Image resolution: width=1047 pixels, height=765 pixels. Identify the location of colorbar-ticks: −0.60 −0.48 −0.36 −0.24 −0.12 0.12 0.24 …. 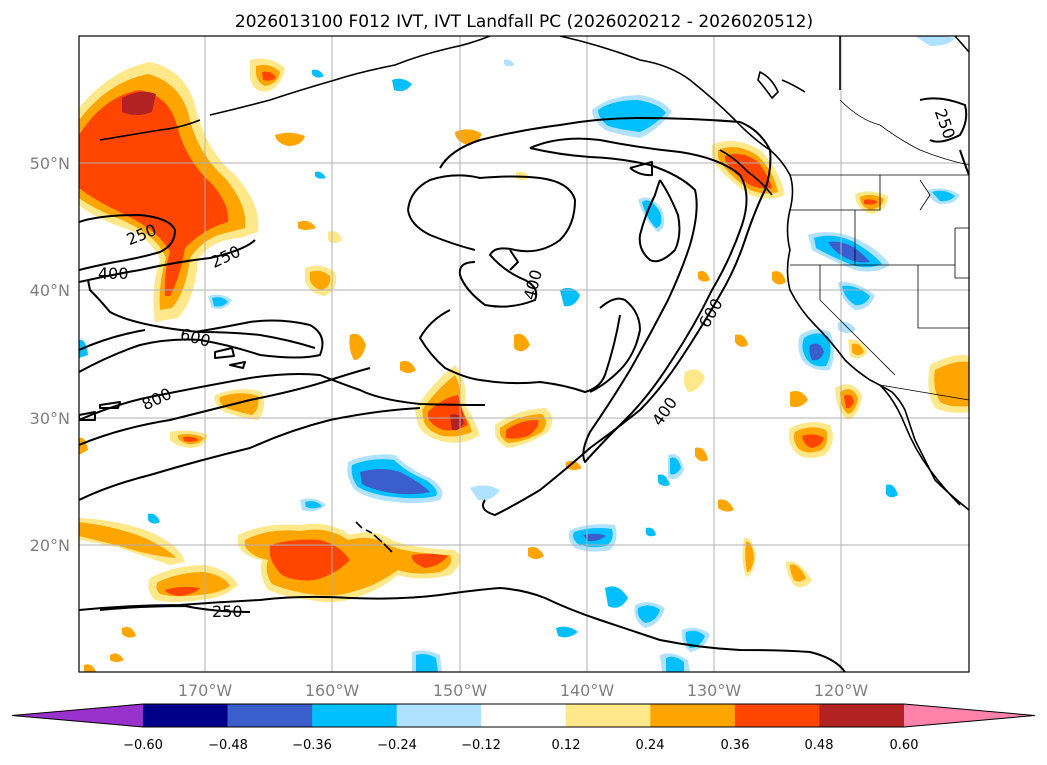
(520, 745).